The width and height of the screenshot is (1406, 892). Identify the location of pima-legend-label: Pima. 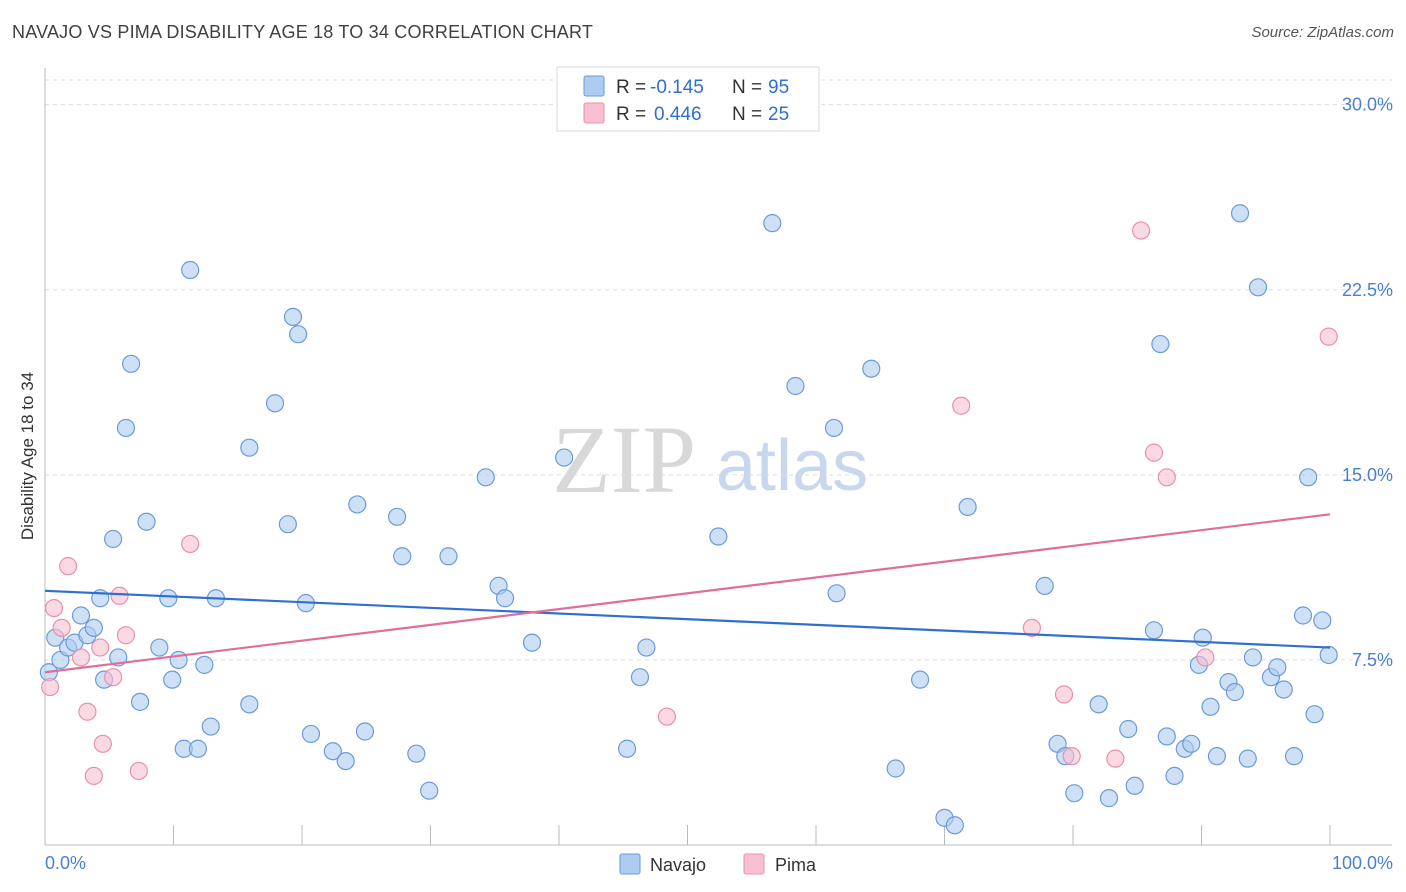
(796, 865).